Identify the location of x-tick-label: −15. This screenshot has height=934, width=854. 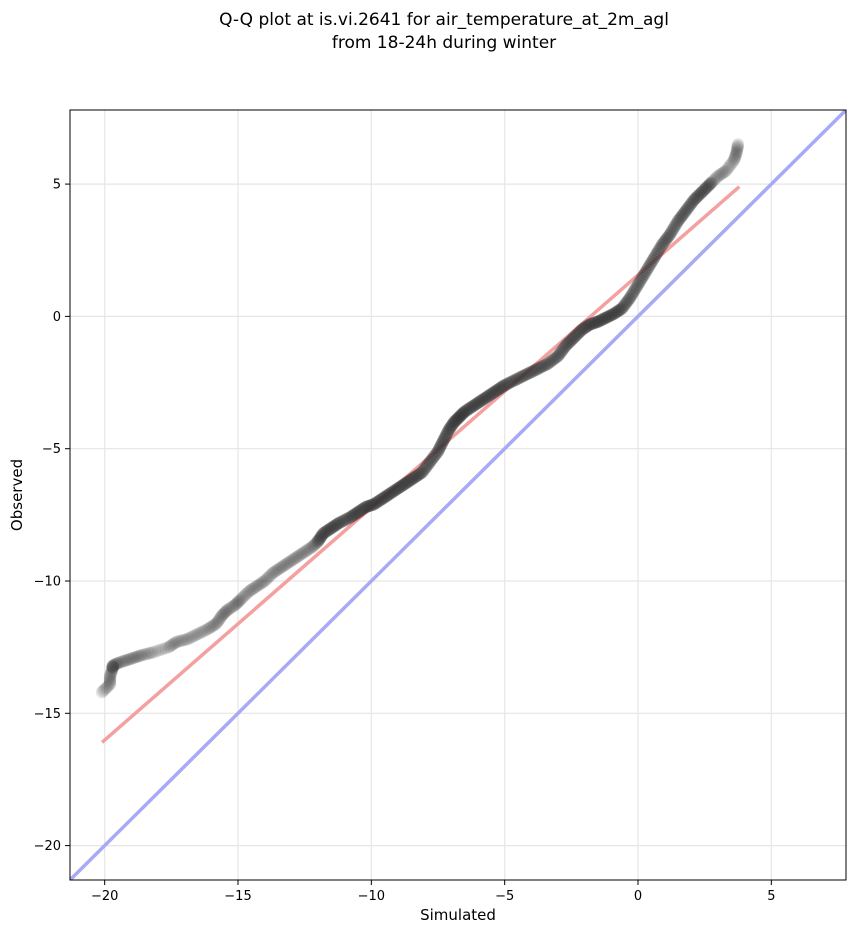
(237, 896).